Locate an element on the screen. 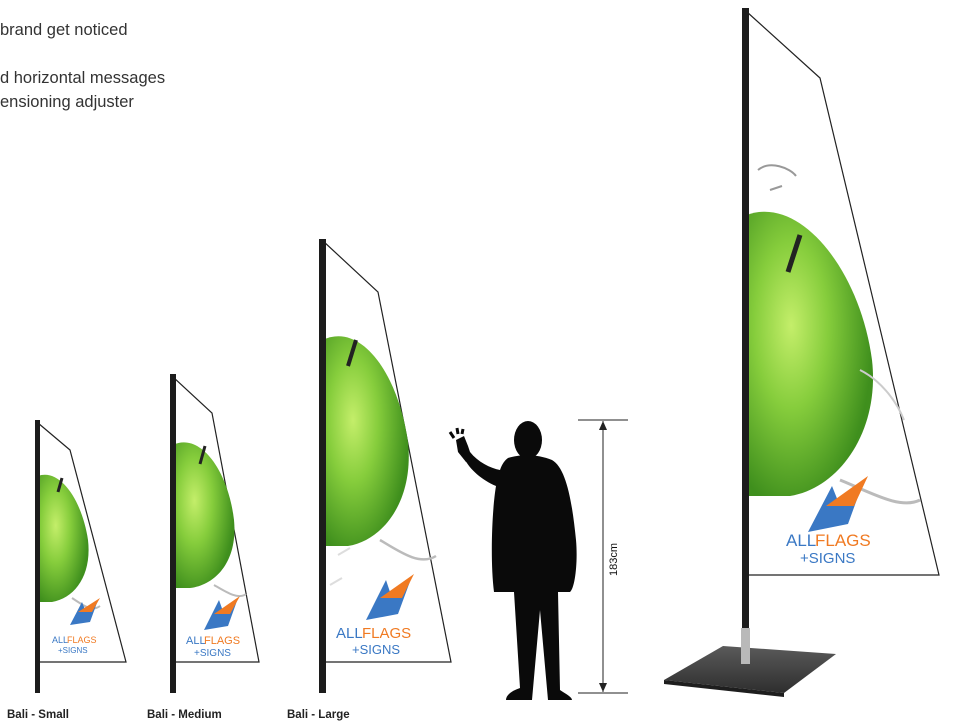  flag-xl-pole-joint is located at coordinates (745, 646).